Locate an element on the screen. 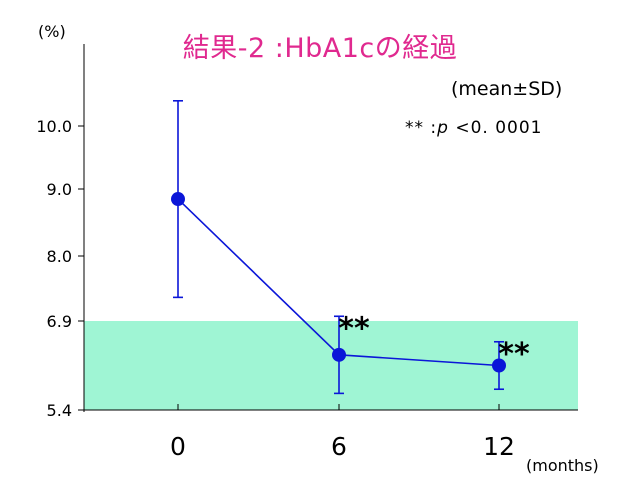 The image size is (640, 480). y-tick-label: 5.4 is located at coordinates (59, 410).